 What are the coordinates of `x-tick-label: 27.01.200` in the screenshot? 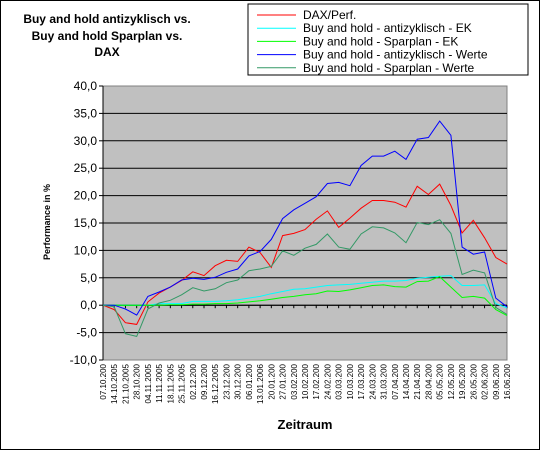 It's located at (283, 381).